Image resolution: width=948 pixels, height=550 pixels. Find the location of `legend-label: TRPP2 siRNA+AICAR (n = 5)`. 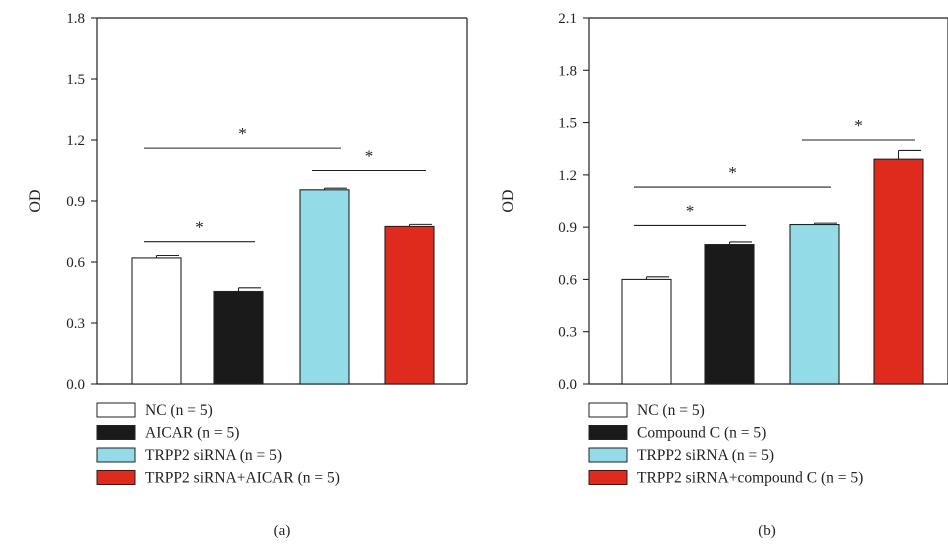

legend-label: TRPP2 siRNA+AICAR (n = 5) is located at coordinates (242, 478).